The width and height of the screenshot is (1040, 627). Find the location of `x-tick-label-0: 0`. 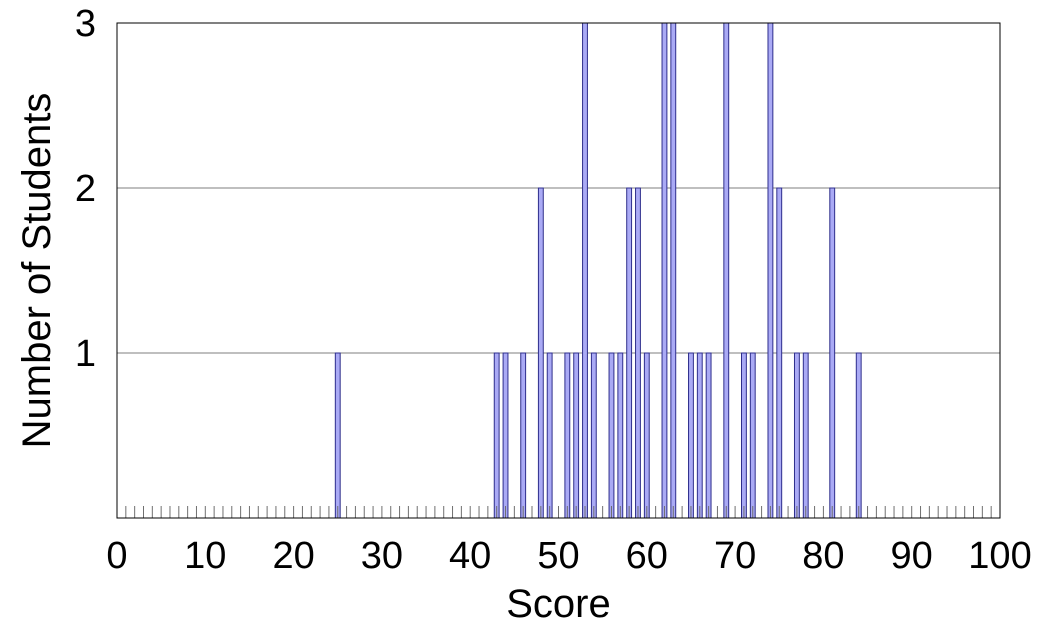

x-tick-label-0: 0 is located at coordinates (116, 556).